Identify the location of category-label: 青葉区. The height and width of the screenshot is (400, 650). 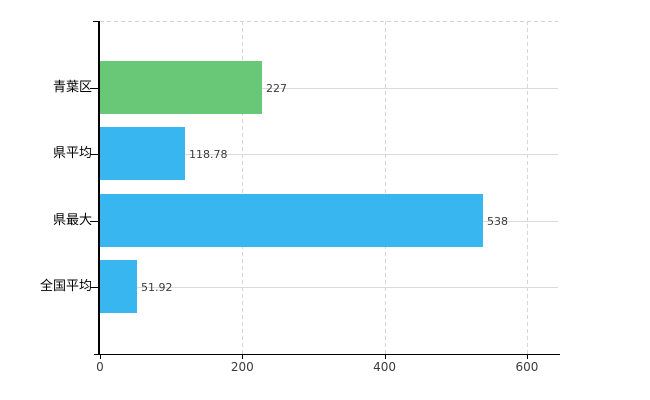
(72, 87).